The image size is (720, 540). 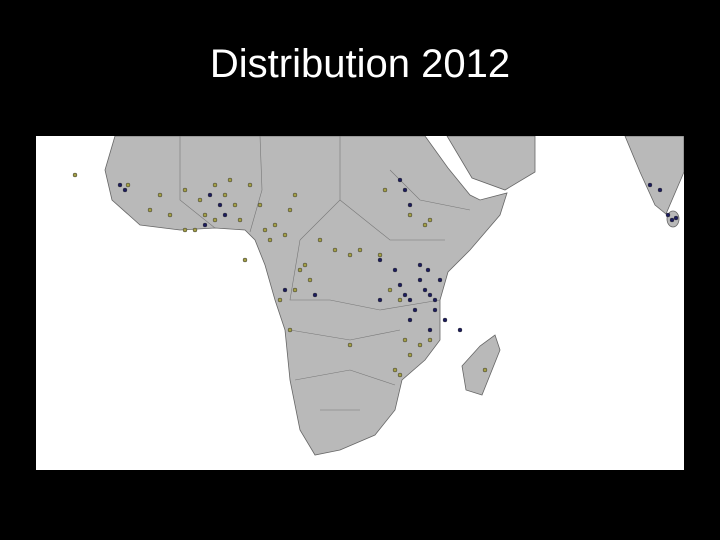 I want to click on madagascar, so click(x=481, y=365).